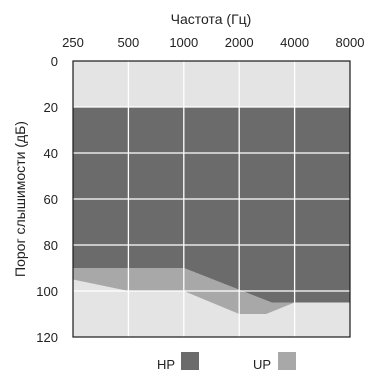  What do you see at coordinates (51, 153) in the screenshot?
I see `y-tick-label: 40` at bounding box center [51, 153].